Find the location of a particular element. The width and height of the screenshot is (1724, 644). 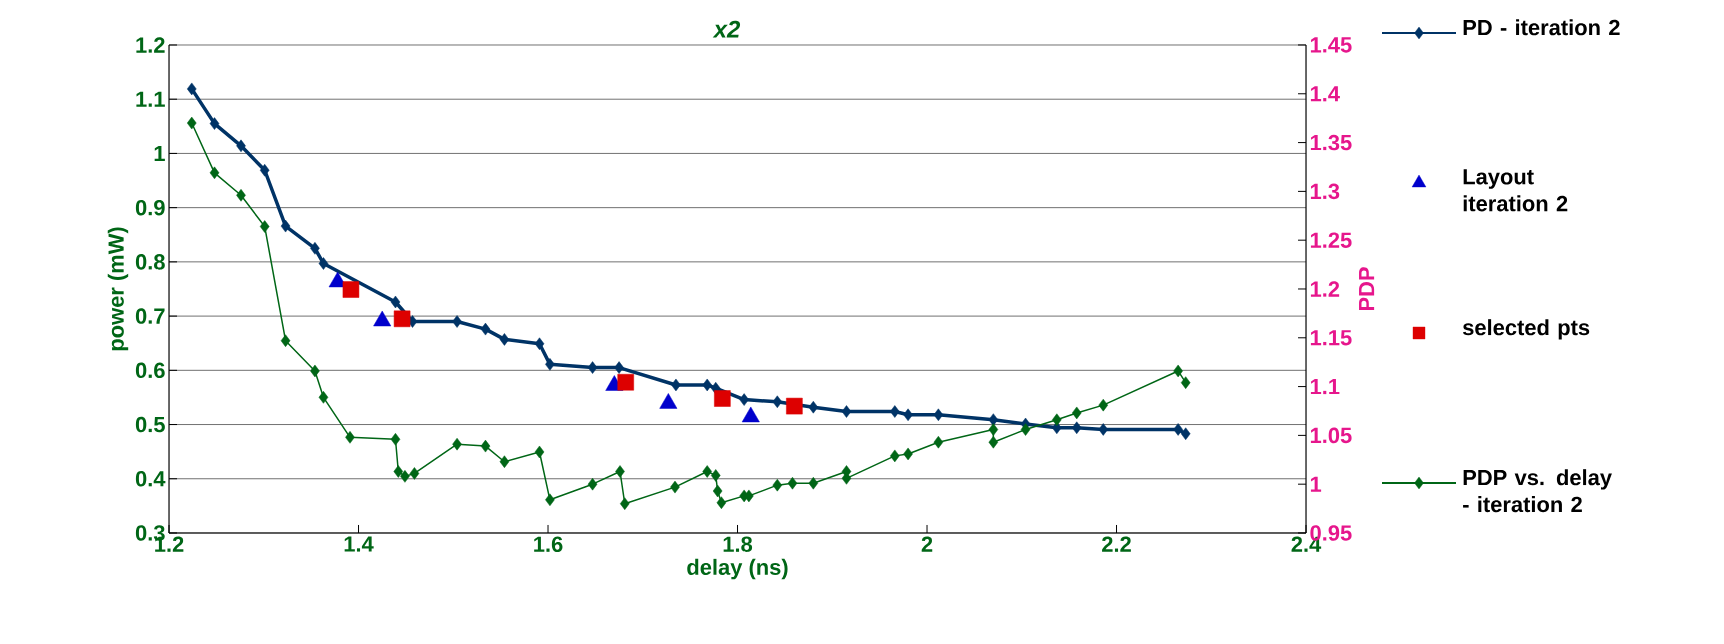

x-tick-label: 1.8 is located at coordinates (738, 544).